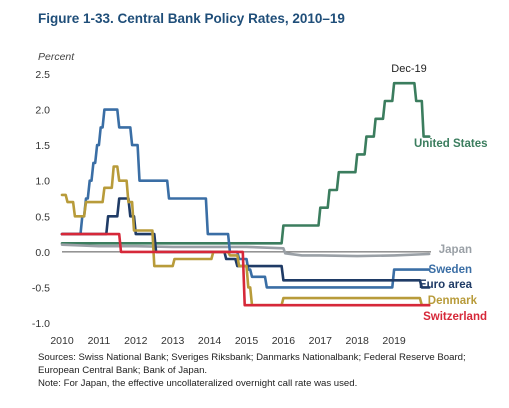  What do you see at coordinates (42, 75) in the screenshot?
I see `y-tick-label: 2.5` at bounding box center [42, 75].